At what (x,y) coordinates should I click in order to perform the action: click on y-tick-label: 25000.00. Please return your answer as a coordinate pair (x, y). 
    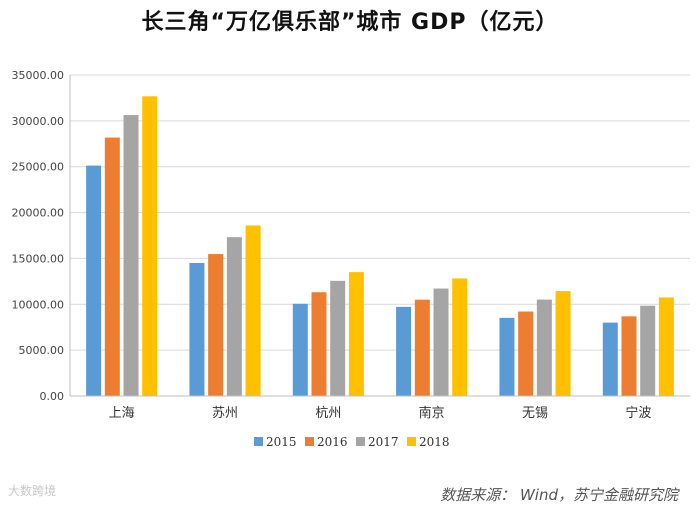
    Looking at the image, I should click on (38, 167).